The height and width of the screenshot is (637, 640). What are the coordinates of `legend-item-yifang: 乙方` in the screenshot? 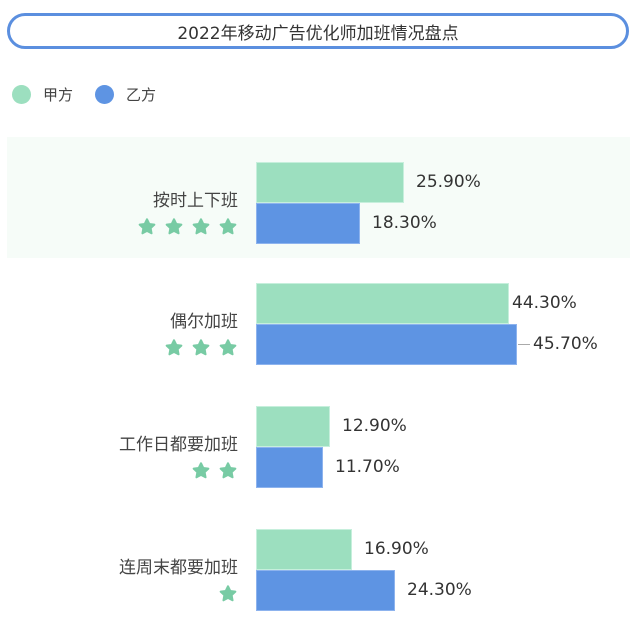 It's located at (125, 94).